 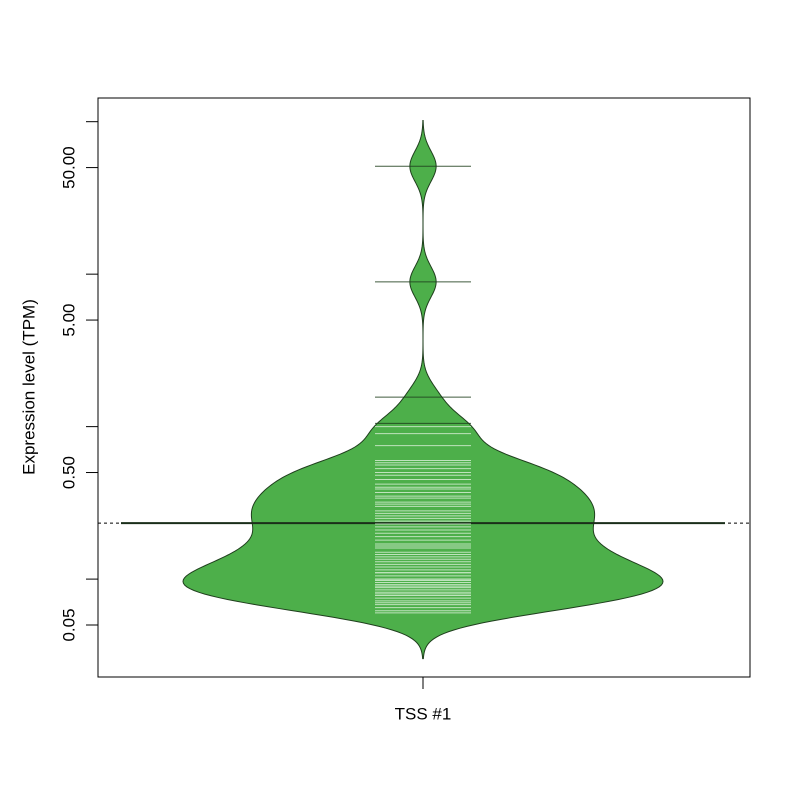 I want to click on y-tick-label: 0.05, so click(x=68, y=624).